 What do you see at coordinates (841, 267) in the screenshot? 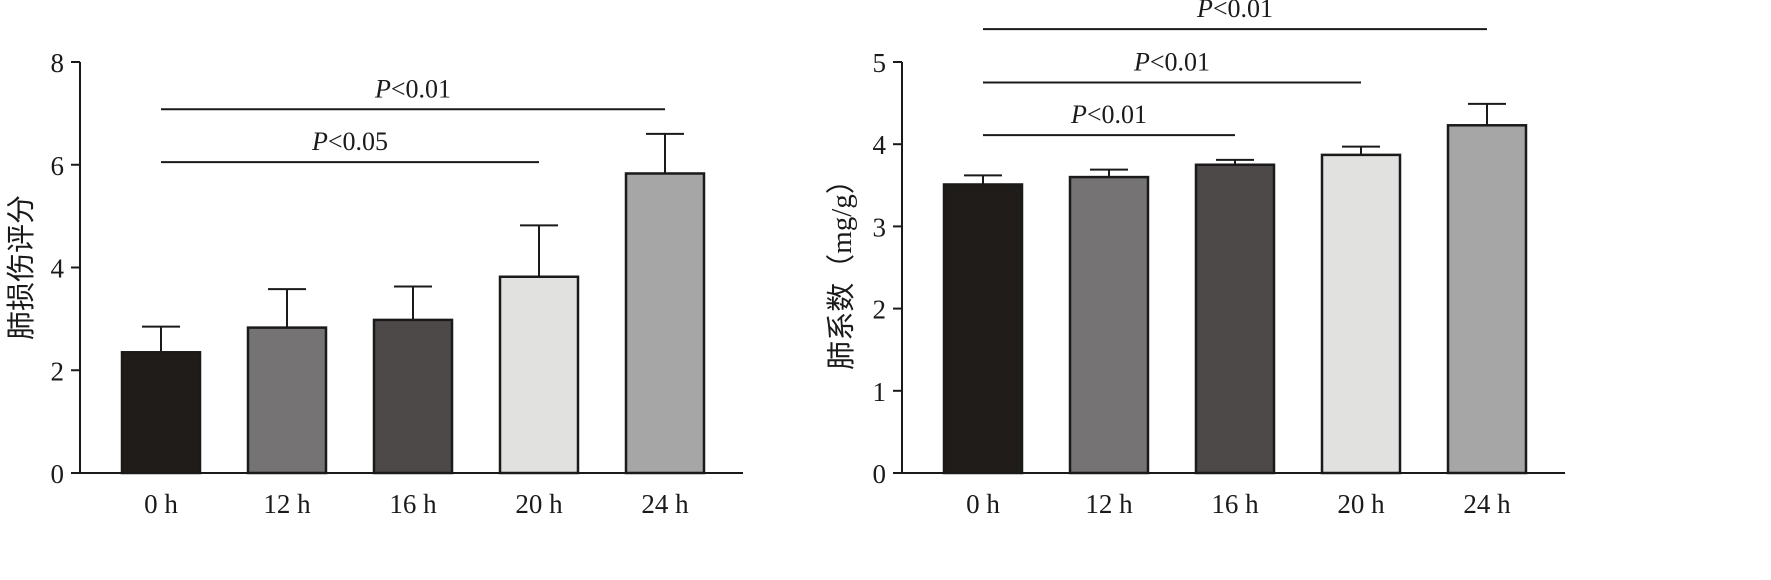
I see `y-axis-title: 肺系数（mg/g）` at bounding box center [841, 267].